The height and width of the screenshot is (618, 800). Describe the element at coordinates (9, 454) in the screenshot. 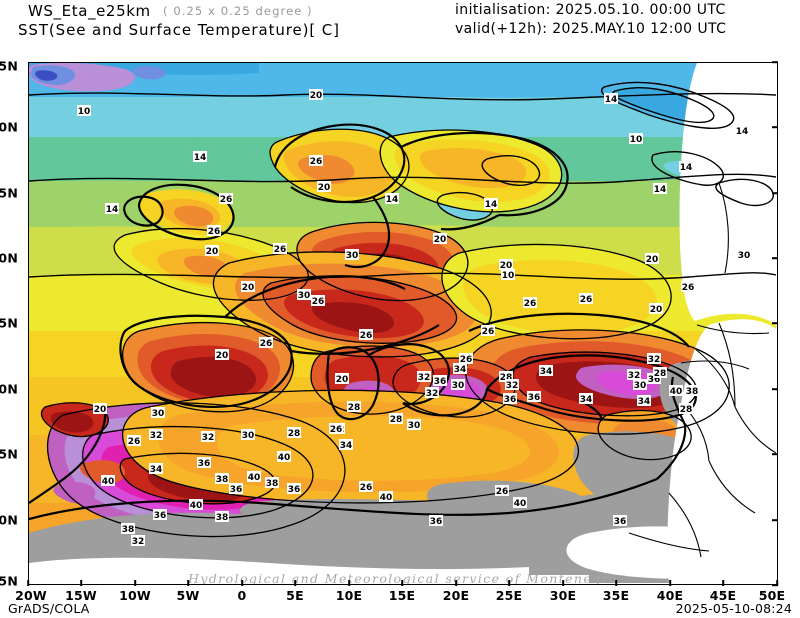

I see `y-axis-label: 35N` at that location.